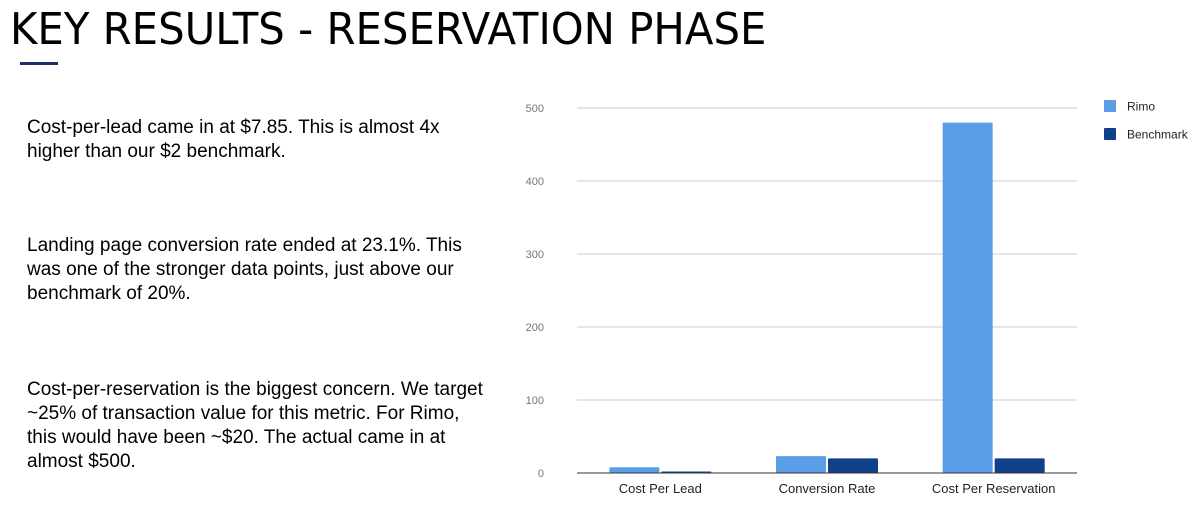 This screenshot has height=525, width=1200. Describe the element at coordinates (535, 401) in the screenshot. I see `y-tick-label-100: 100` at that location.